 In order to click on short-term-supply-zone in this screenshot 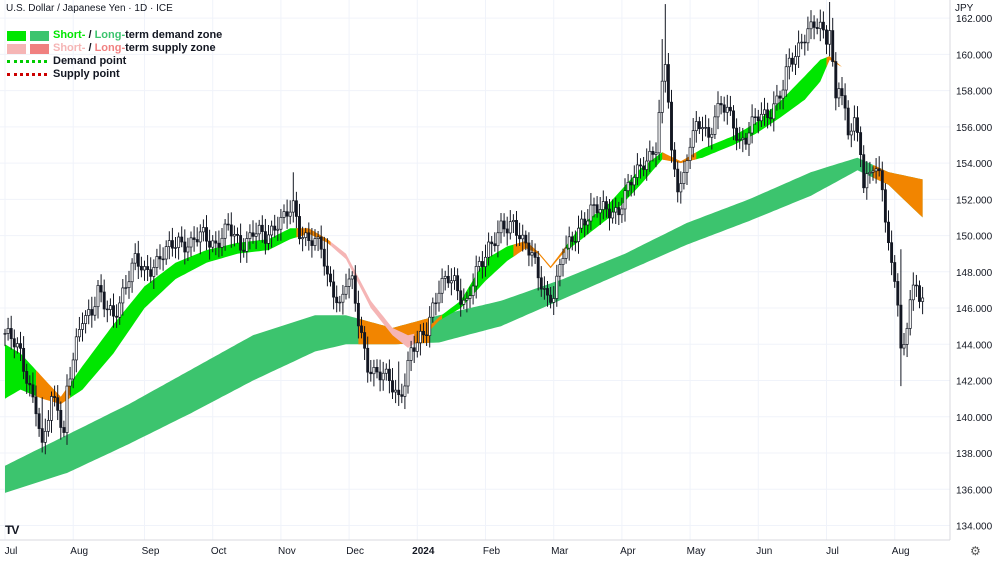, I will do `click(372, 293)`.